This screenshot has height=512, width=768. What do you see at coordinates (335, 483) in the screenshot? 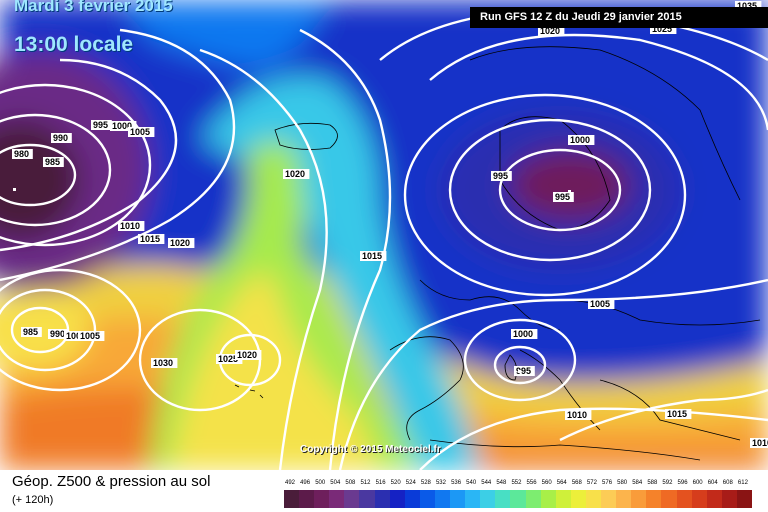
I see `color-scale-tick: 504` at bounding box center [335, 483].